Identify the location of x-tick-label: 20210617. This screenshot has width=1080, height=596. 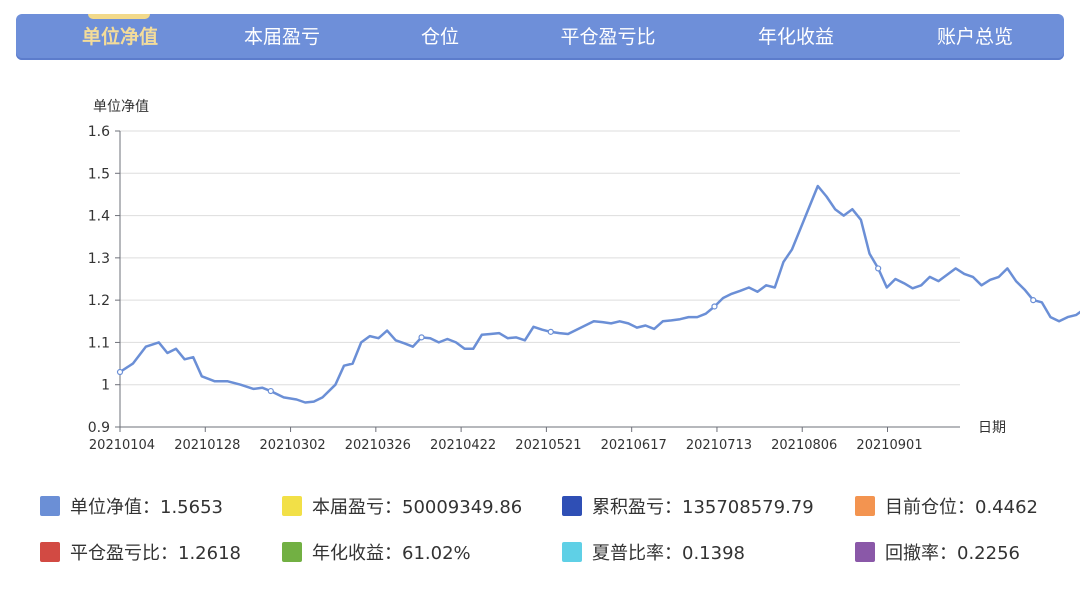
(634, 445).